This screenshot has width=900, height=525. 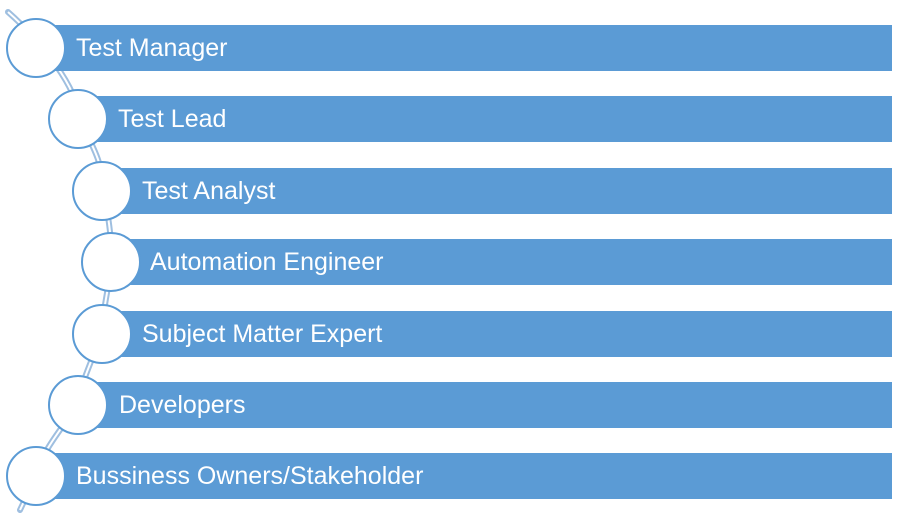 What do you see at coordinates (464, 476) in the screenshot?
I see `role-bar-business-owners: Bussiness Owners/Stakeholder` at bounding box center [464, 476].